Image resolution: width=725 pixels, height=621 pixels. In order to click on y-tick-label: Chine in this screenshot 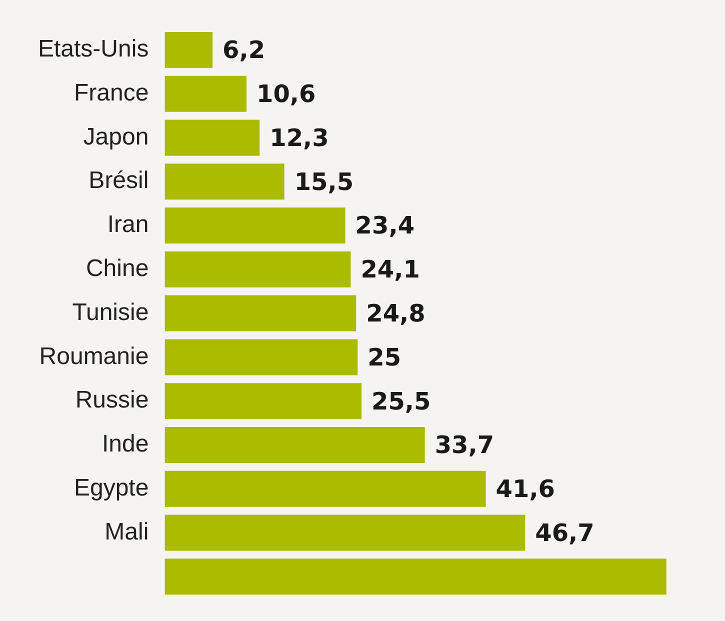, I will do `click(117, 268)`.